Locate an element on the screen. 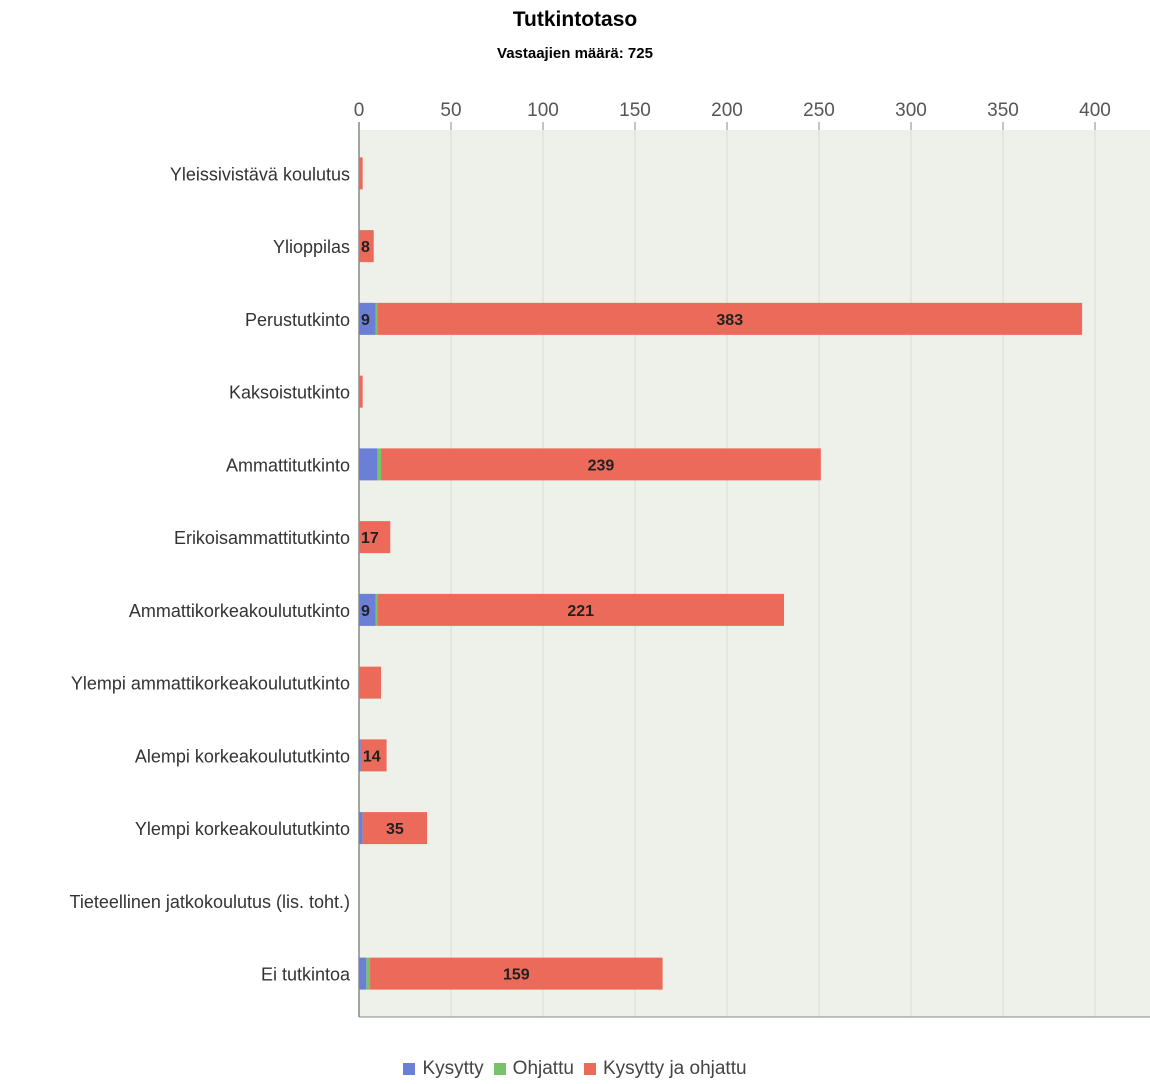  data-label-kysytty-ja-ohjattu-ylempi-korkeakoulututkinto: 35 is located at coordinates (395, 829).